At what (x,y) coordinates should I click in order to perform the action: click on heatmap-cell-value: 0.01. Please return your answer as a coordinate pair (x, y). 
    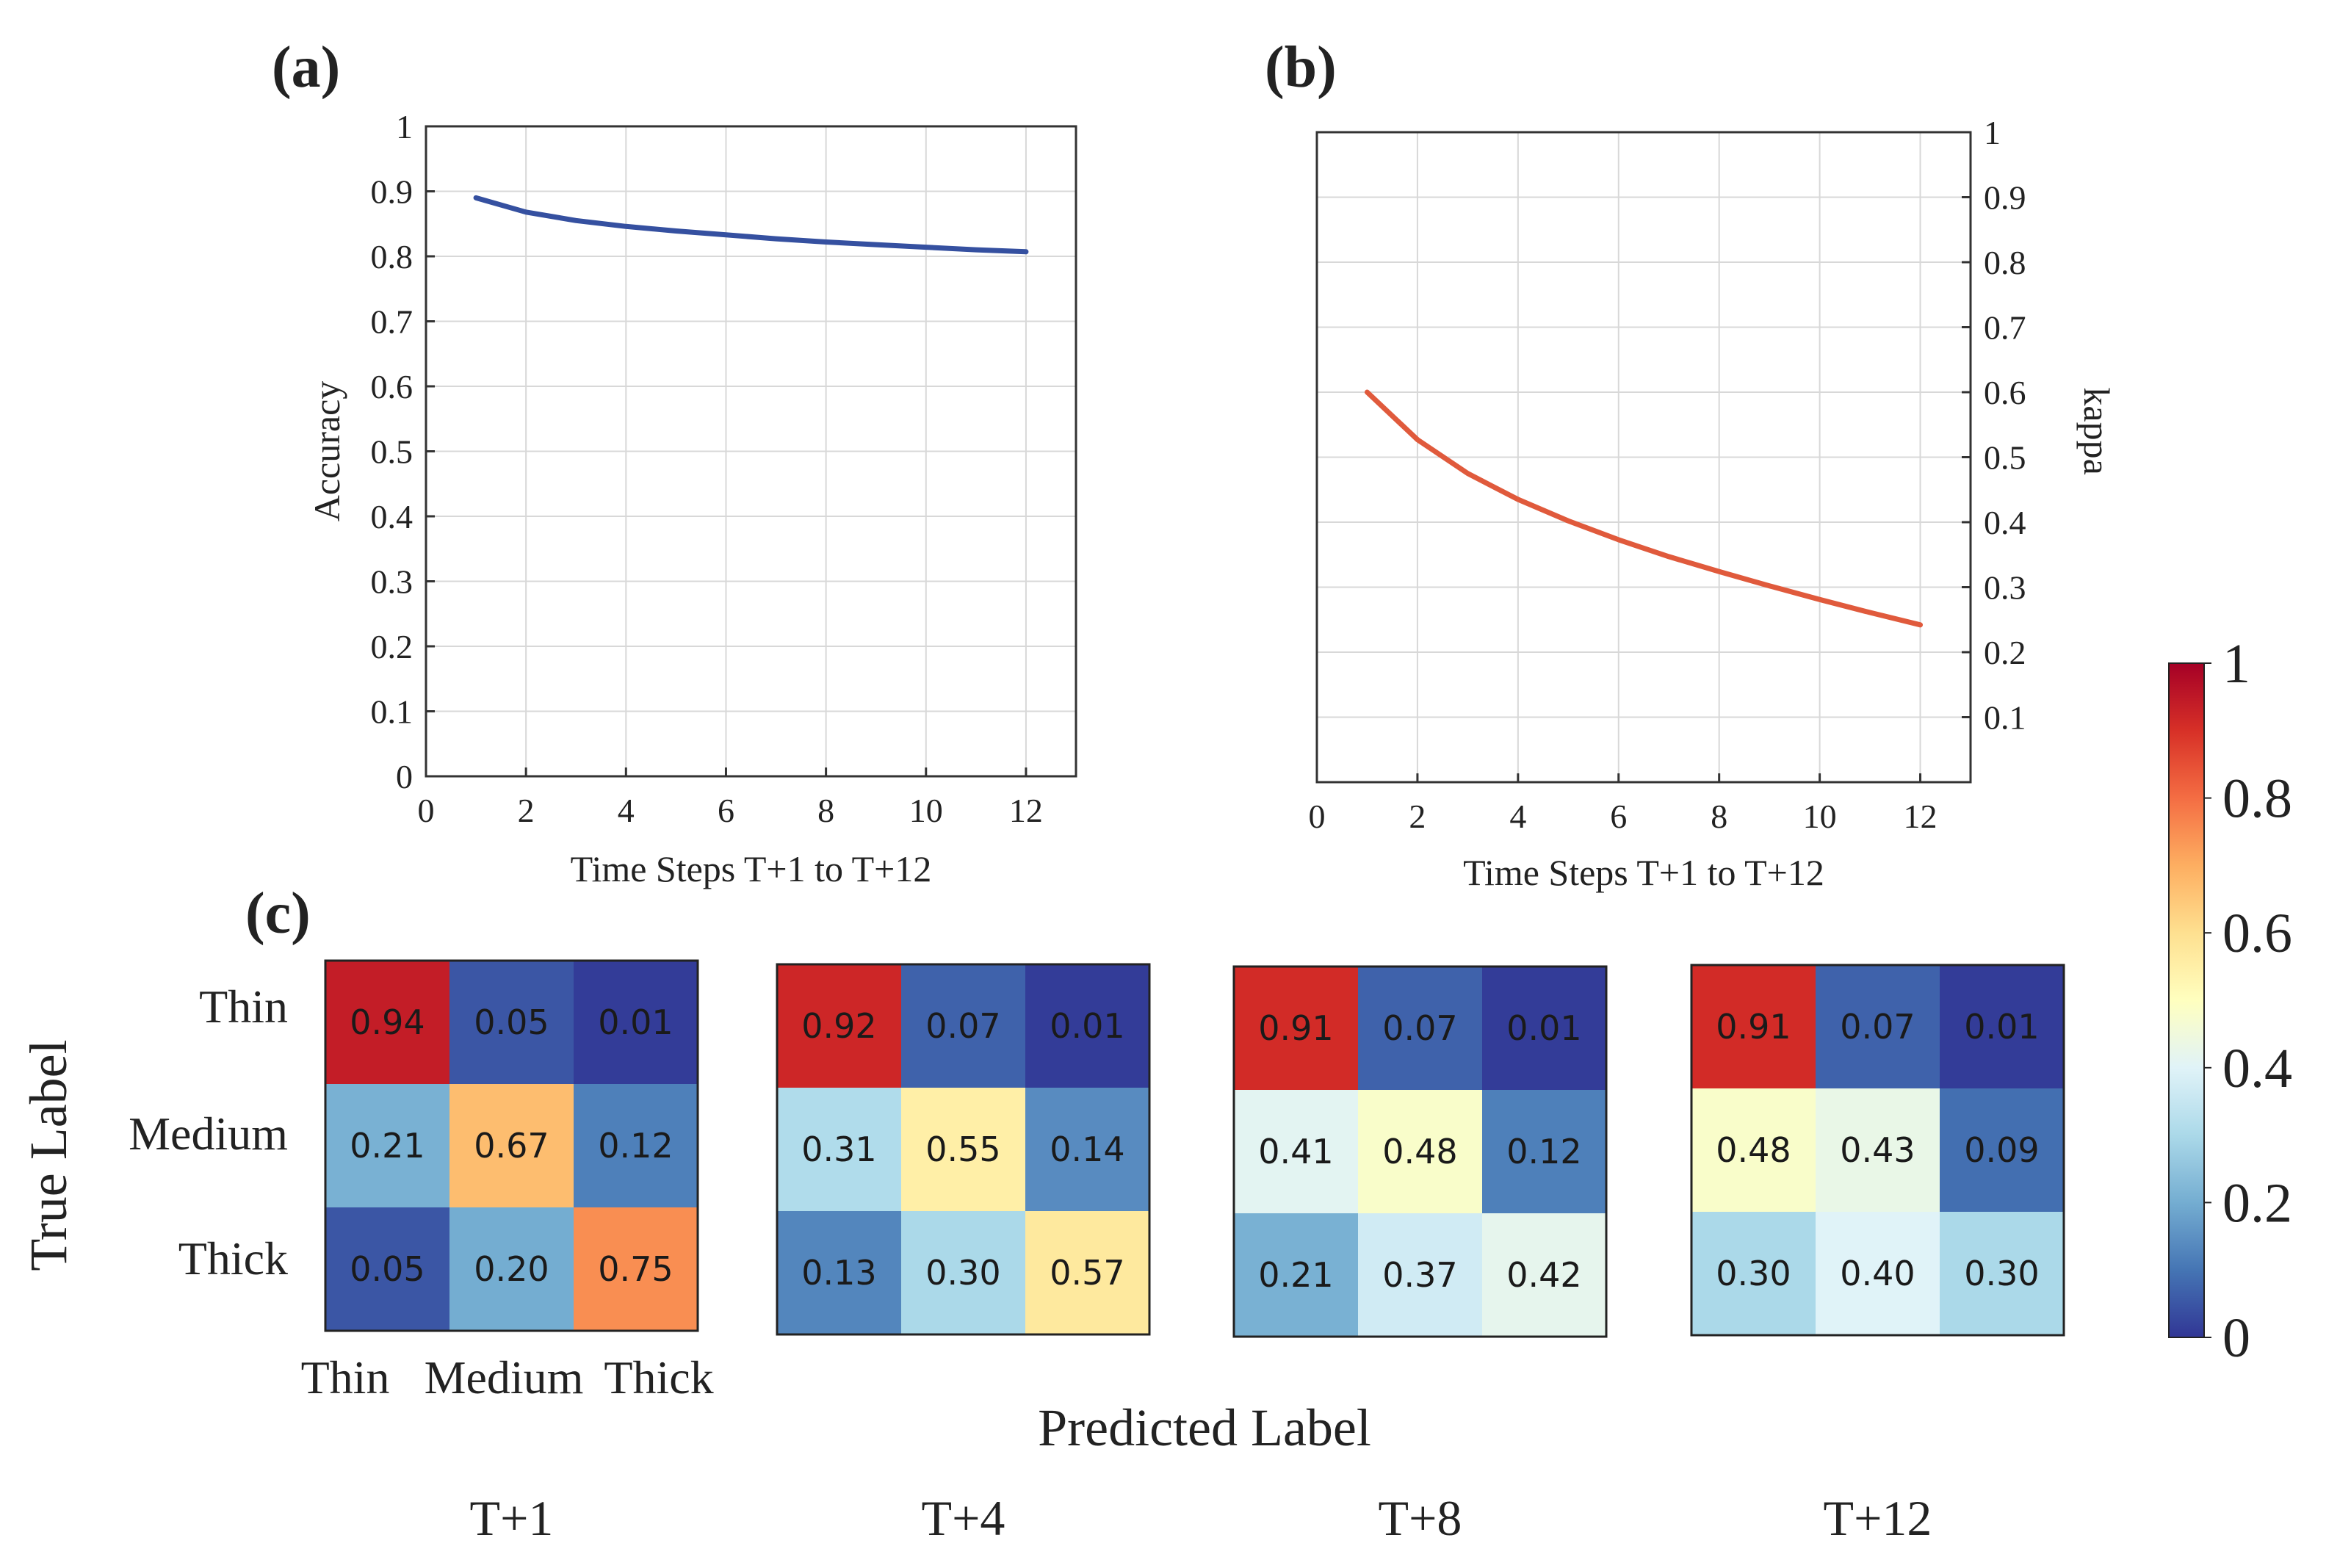
    Looking at the image, I should click on (635, 1022).